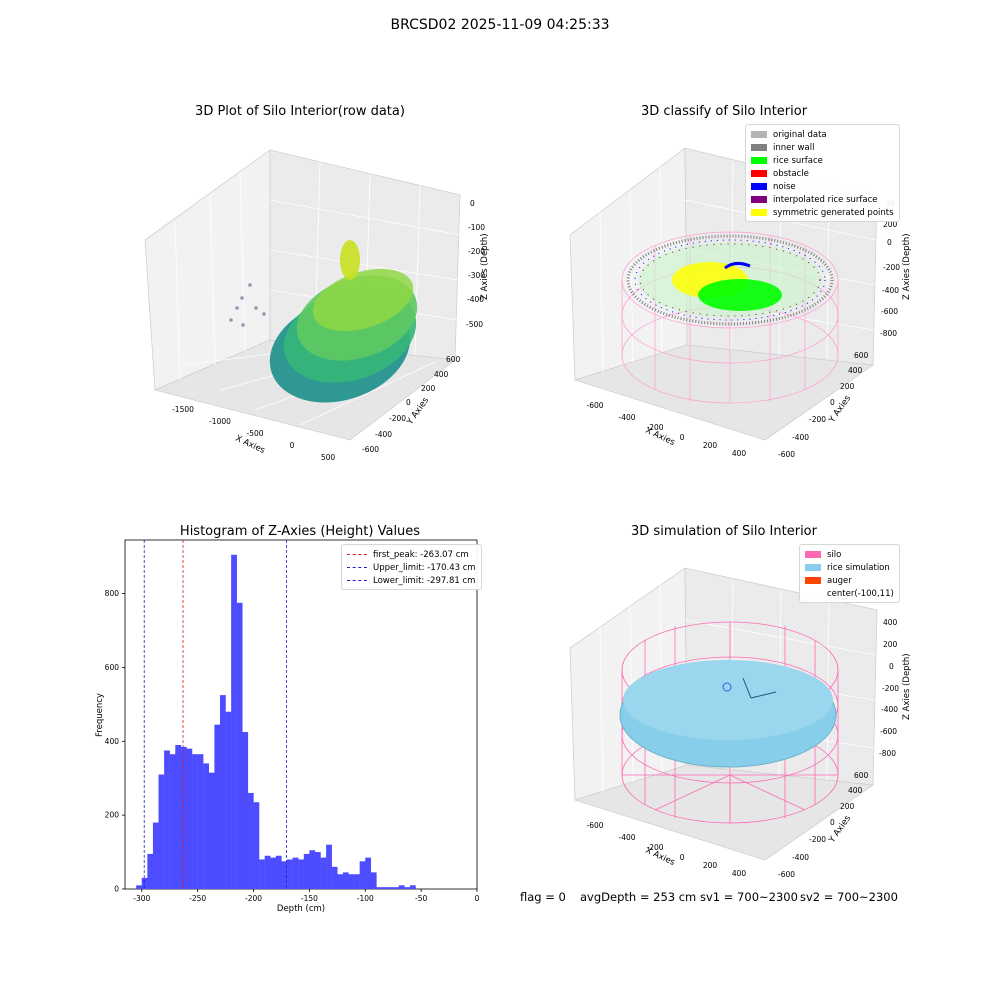 The image size is (1000, 1000). I want to click on legend-swatch-auger, so click(813, 580).